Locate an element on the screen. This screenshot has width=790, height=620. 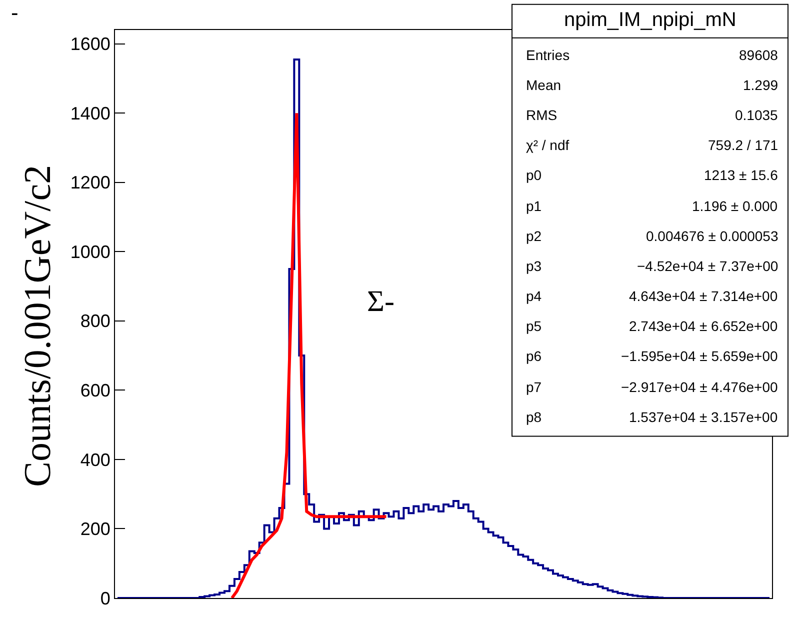
y-tick-label: 1200 is located at coordinates (90, 182).